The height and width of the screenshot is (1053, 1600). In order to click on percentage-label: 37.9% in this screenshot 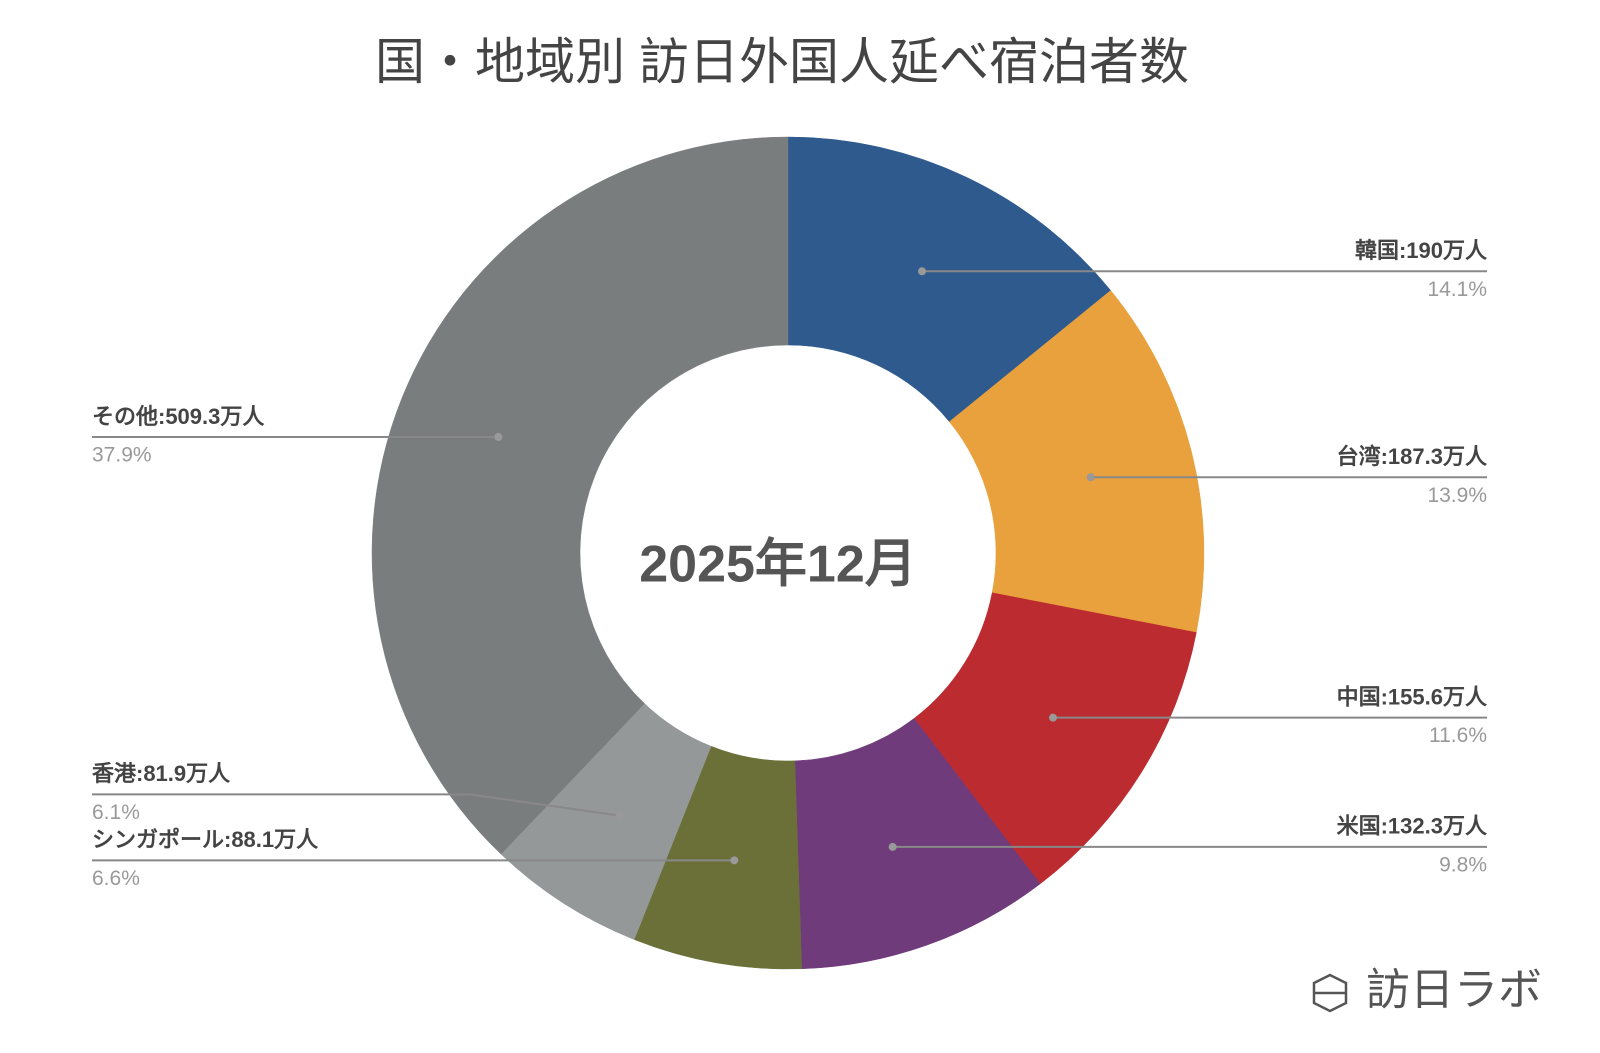, I will do `click(122, 455)`.